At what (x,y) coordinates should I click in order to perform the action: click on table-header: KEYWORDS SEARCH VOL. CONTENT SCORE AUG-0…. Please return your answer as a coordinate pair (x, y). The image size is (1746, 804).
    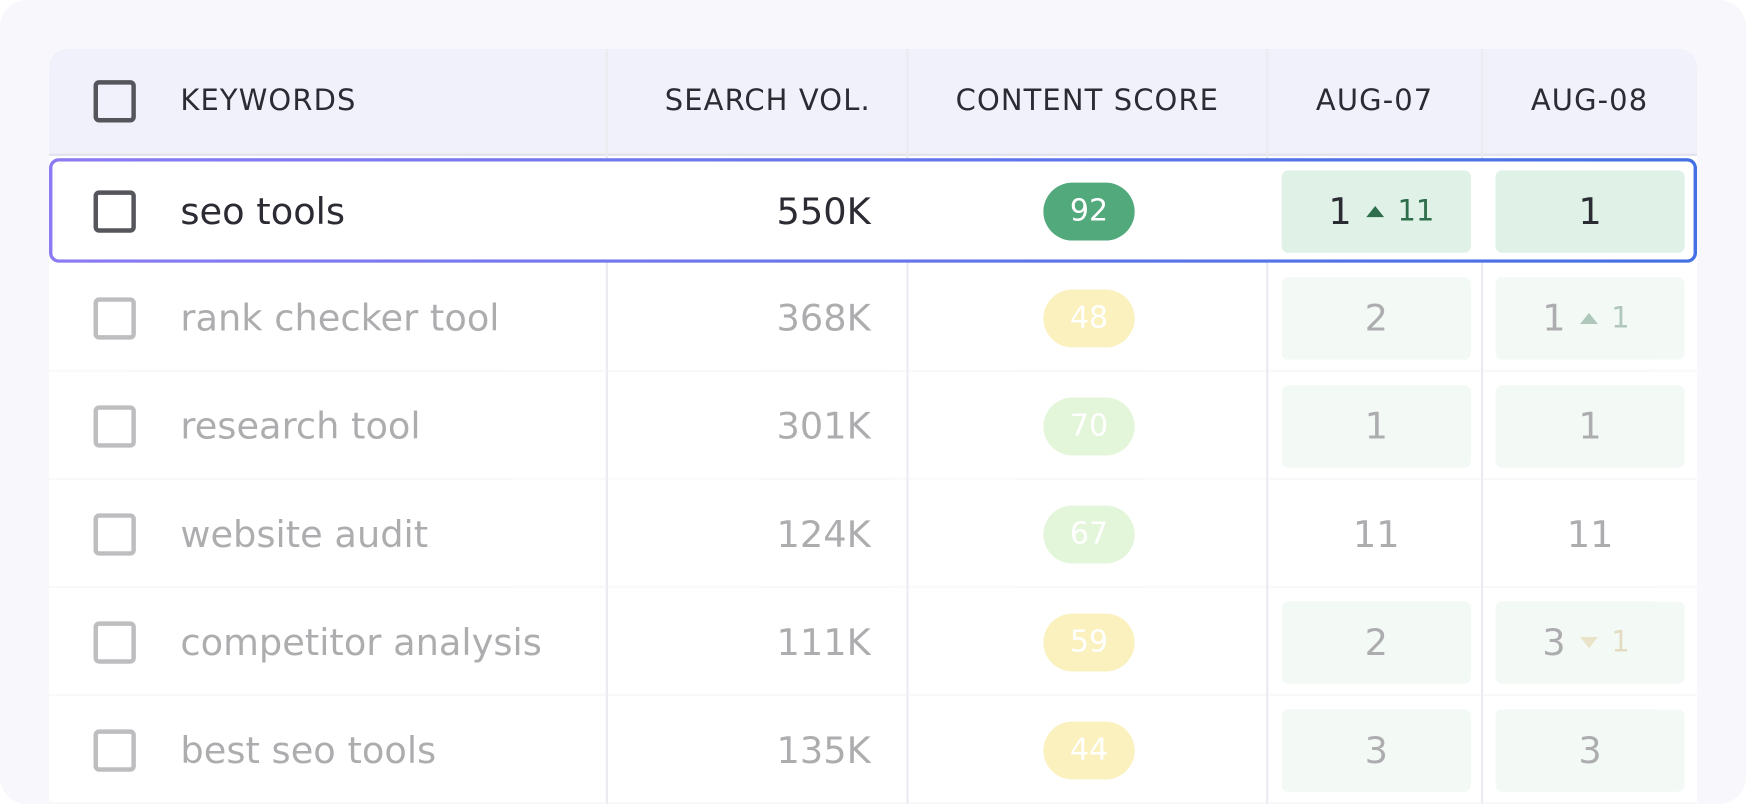
    Looking at the image, I should click on (873, 102).